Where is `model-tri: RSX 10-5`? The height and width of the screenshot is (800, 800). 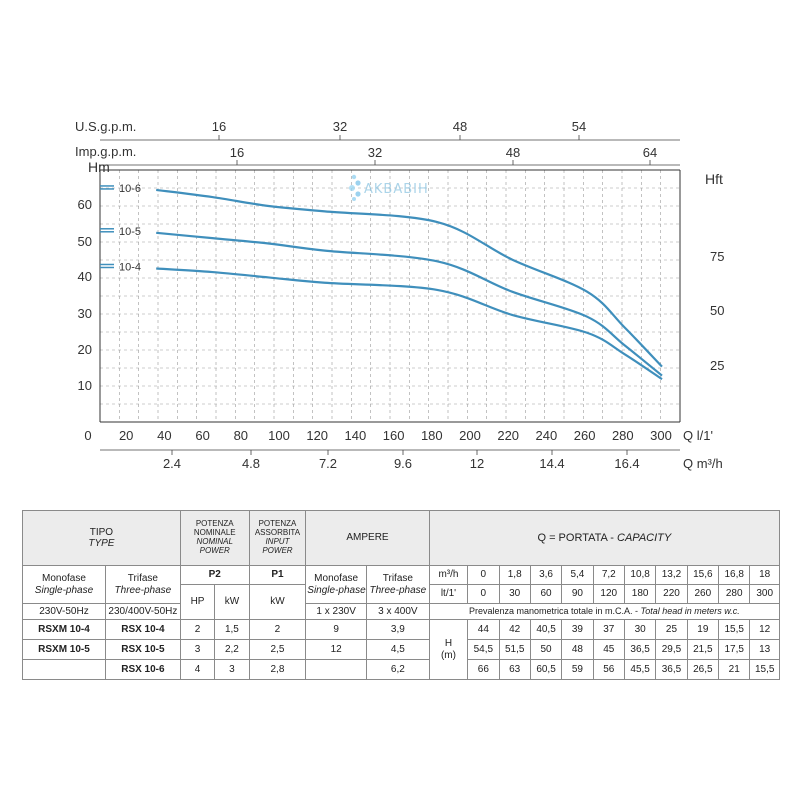 model-tri: RSX 10-5 is located at coordinates (142, 649).